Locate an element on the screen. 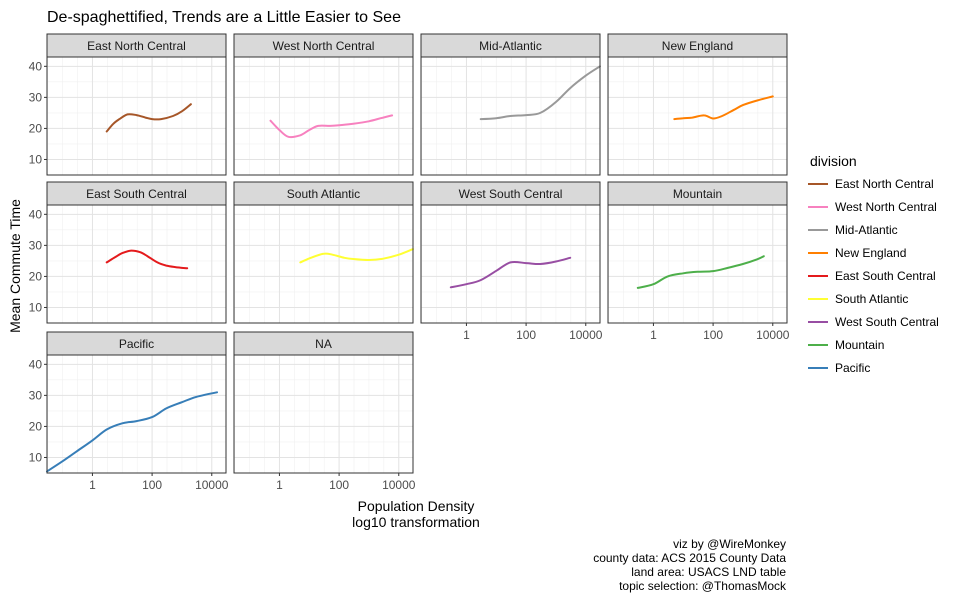  facet-panel: Mountain is located at coordinates (697, 252).